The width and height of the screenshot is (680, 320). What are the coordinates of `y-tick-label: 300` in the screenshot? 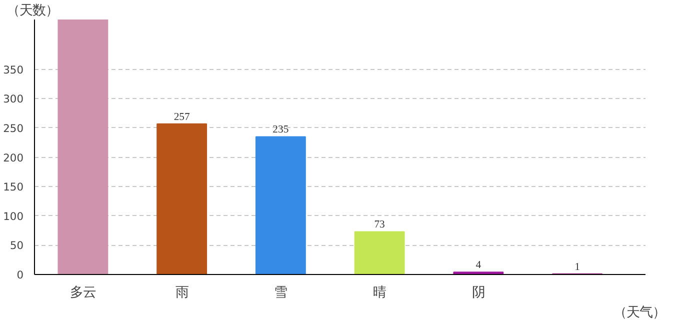 It's located at (13, 99).